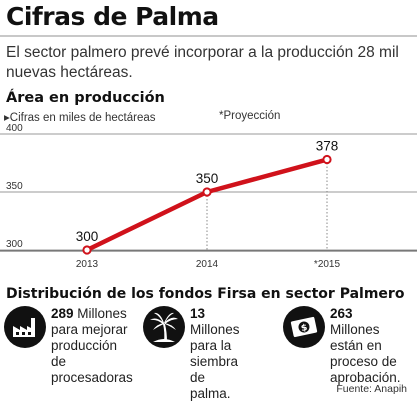  Describe the element at coordinates (250, 116) in the screenshot. I see `projection-label: *Proyección` at that location.